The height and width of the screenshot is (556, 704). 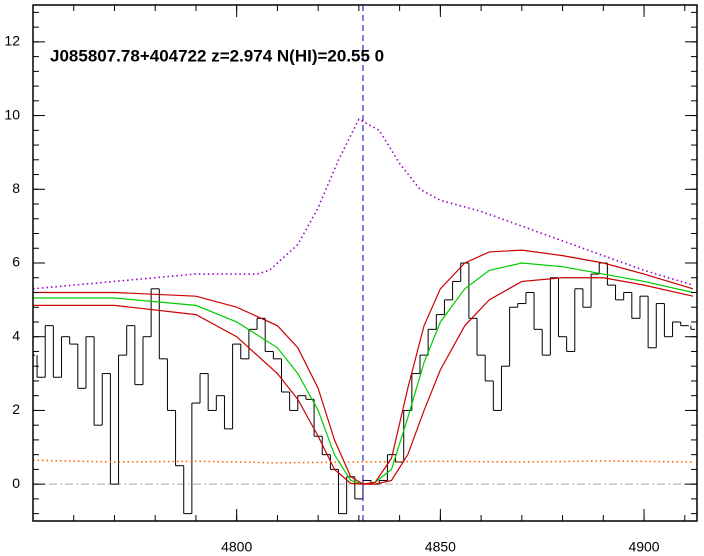 What do you see at coordinates (440, 547) in the screenshot?
I see `x-tick-label: 4850` at bounding box center [440, 547].